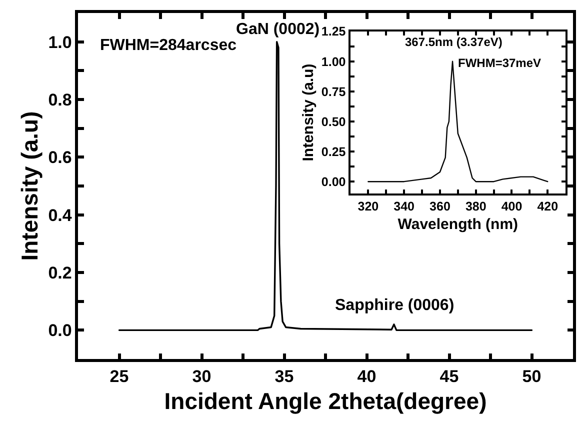 The height and width of the screenshot is (423, 582). What do you see at coordinates (60, 272) in the screenshot?
I see `y-tick-label: 0.2` at bounding box center [60, 272].